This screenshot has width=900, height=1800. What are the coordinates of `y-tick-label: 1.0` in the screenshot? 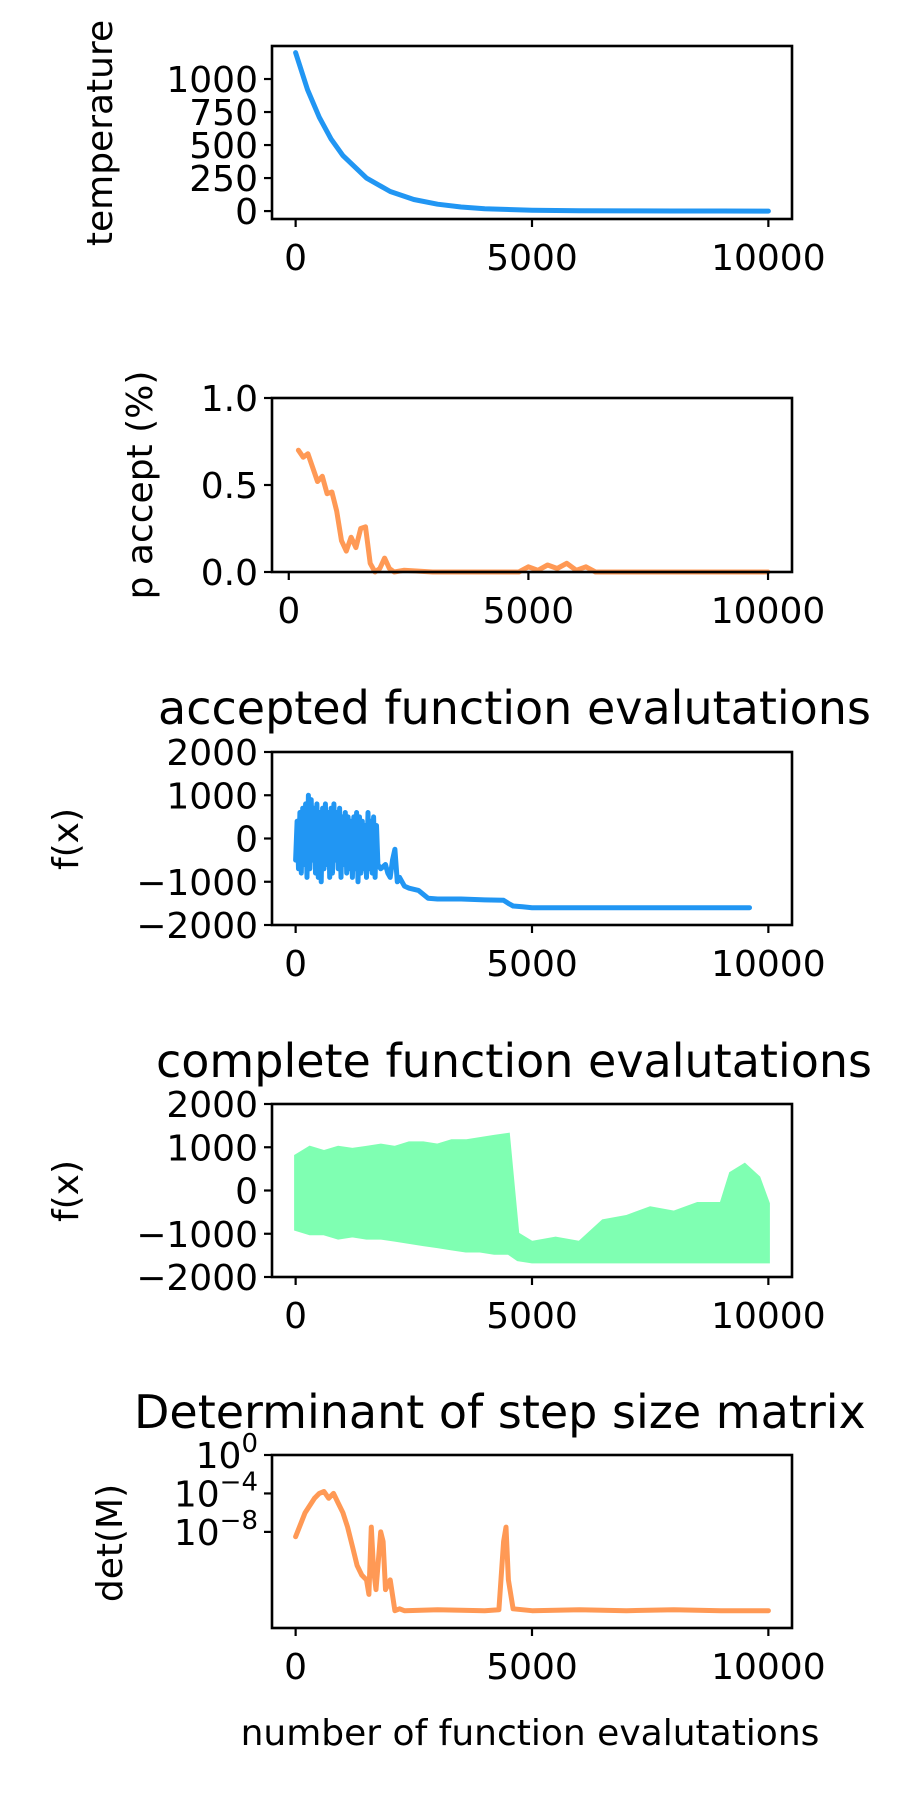 It's located at (229, 399).